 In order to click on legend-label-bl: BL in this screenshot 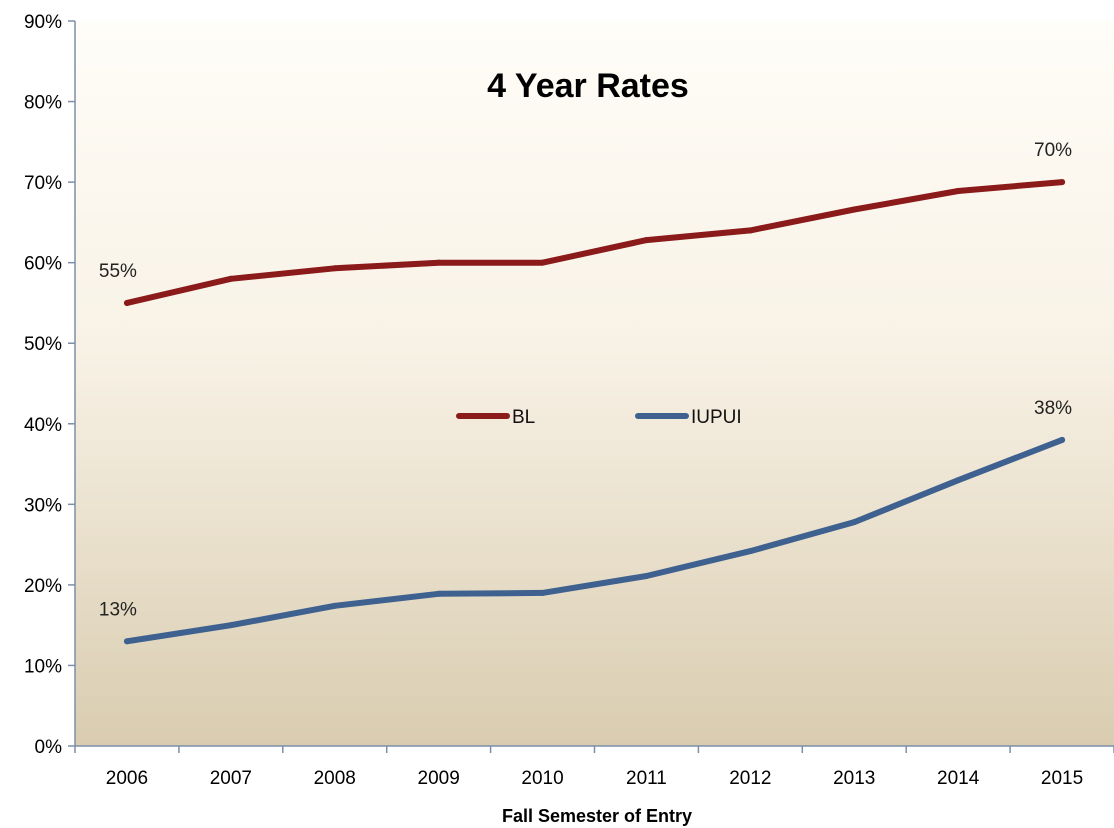, I will do `click(523, 417)`.